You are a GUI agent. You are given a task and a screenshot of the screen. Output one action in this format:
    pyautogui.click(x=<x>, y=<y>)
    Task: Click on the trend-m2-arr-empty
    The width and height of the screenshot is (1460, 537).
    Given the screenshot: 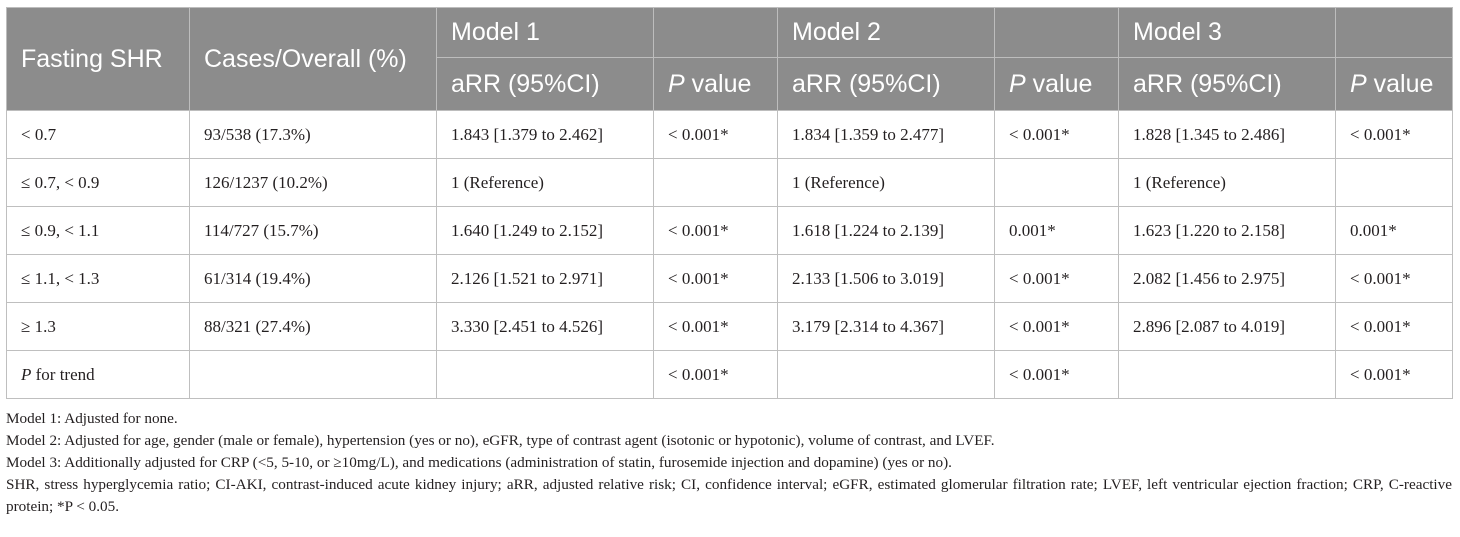 What is the action you would take?
    pyautogui.click(x=886, y=374)
    